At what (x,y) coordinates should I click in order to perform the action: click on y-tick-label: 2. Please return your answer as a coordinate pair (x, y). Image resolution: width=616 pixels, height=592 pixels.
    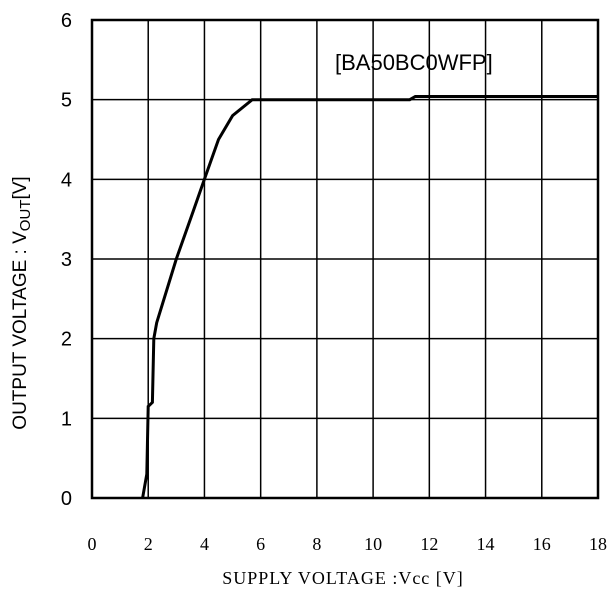
    Looking at the image, I should click on (66, 340).